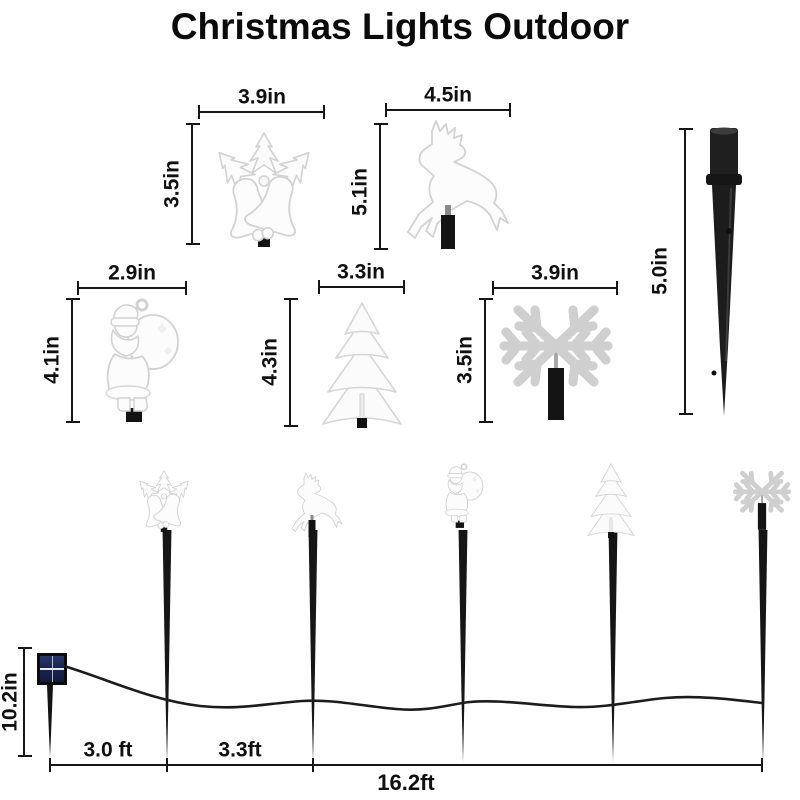 The width and height of the screenshot is (800, 800). I want to click on santa-height-dimension-line, so click(73, 360).